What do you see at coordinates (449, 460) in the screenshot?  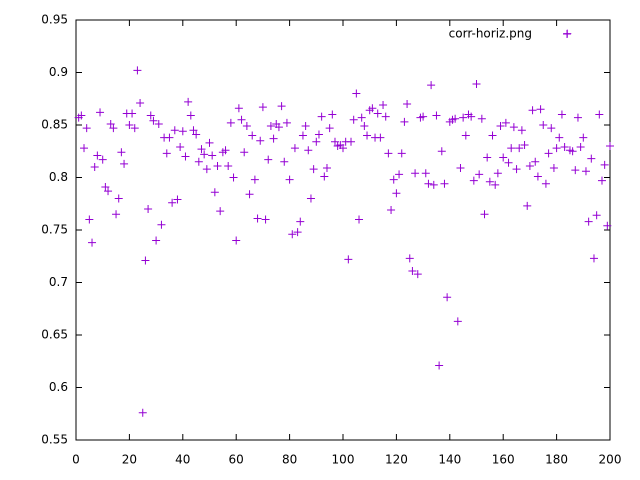 I see `x-tick-label: 140` at bounding box center [449, 460].